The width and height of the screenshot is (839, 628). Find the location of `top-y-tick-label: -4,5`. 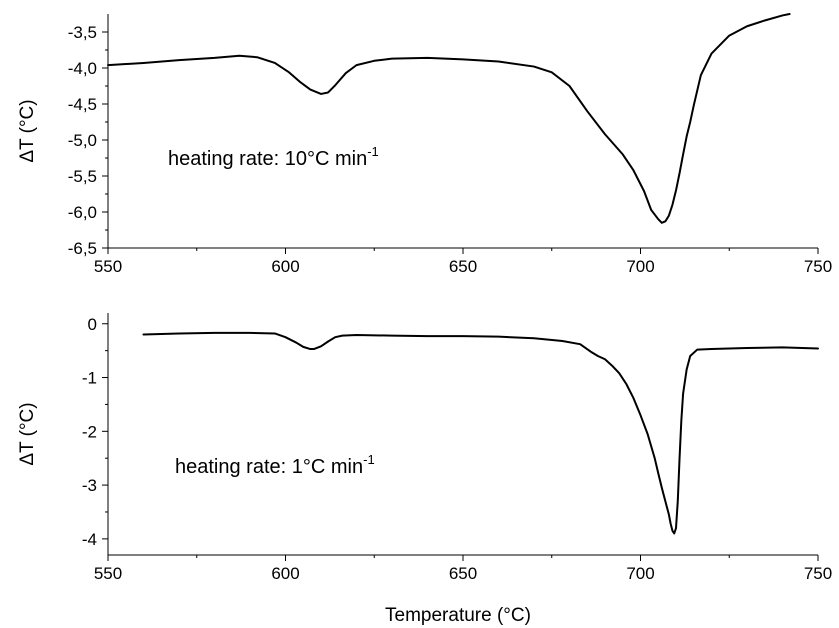

top-y-tick-label: -4,5 is located at coordinates (82, 104).